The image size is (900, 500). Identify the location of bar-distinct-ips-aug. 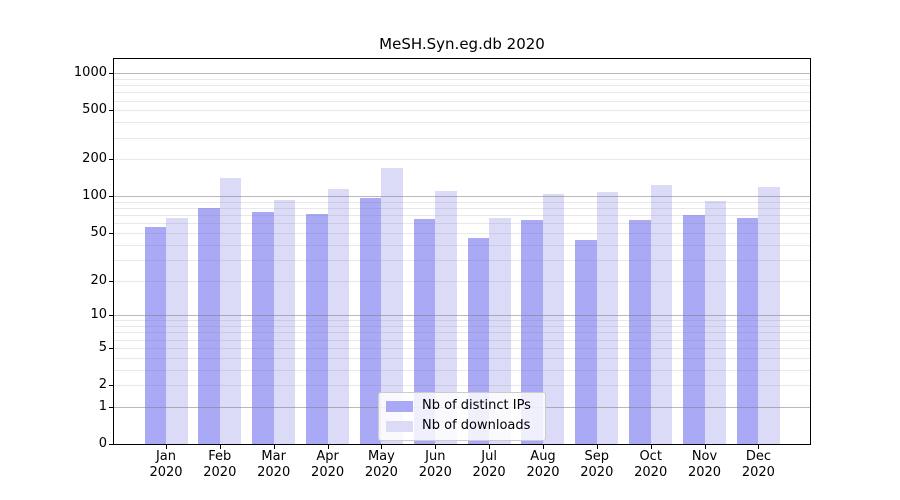
(532, 331).